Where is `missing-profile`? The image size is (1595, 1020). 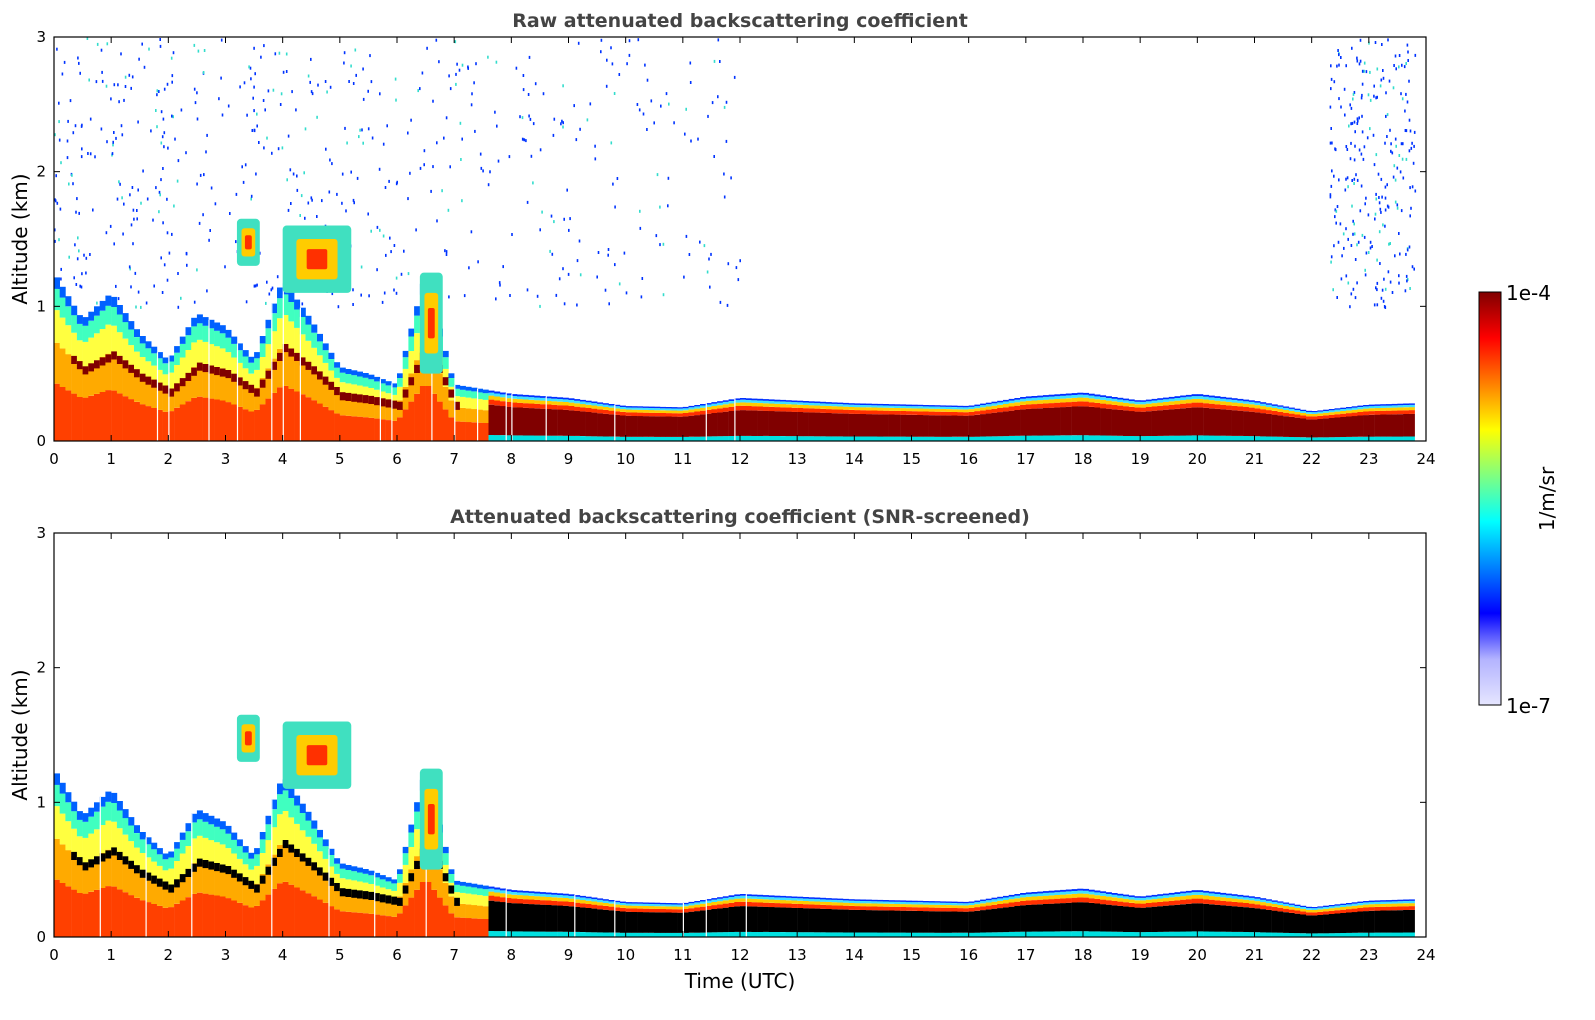
missing-profile is located at coordinates (615, 918).